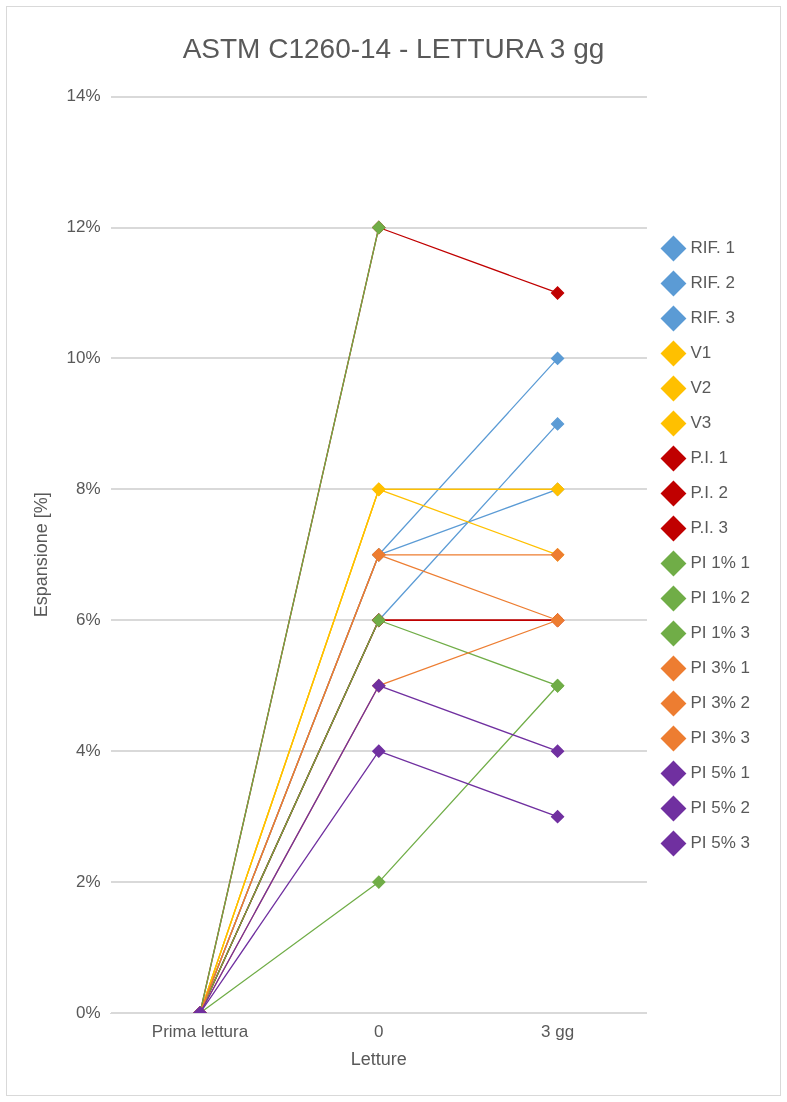  I want to click on y-tick-label: 0%, so click(88, 1012).